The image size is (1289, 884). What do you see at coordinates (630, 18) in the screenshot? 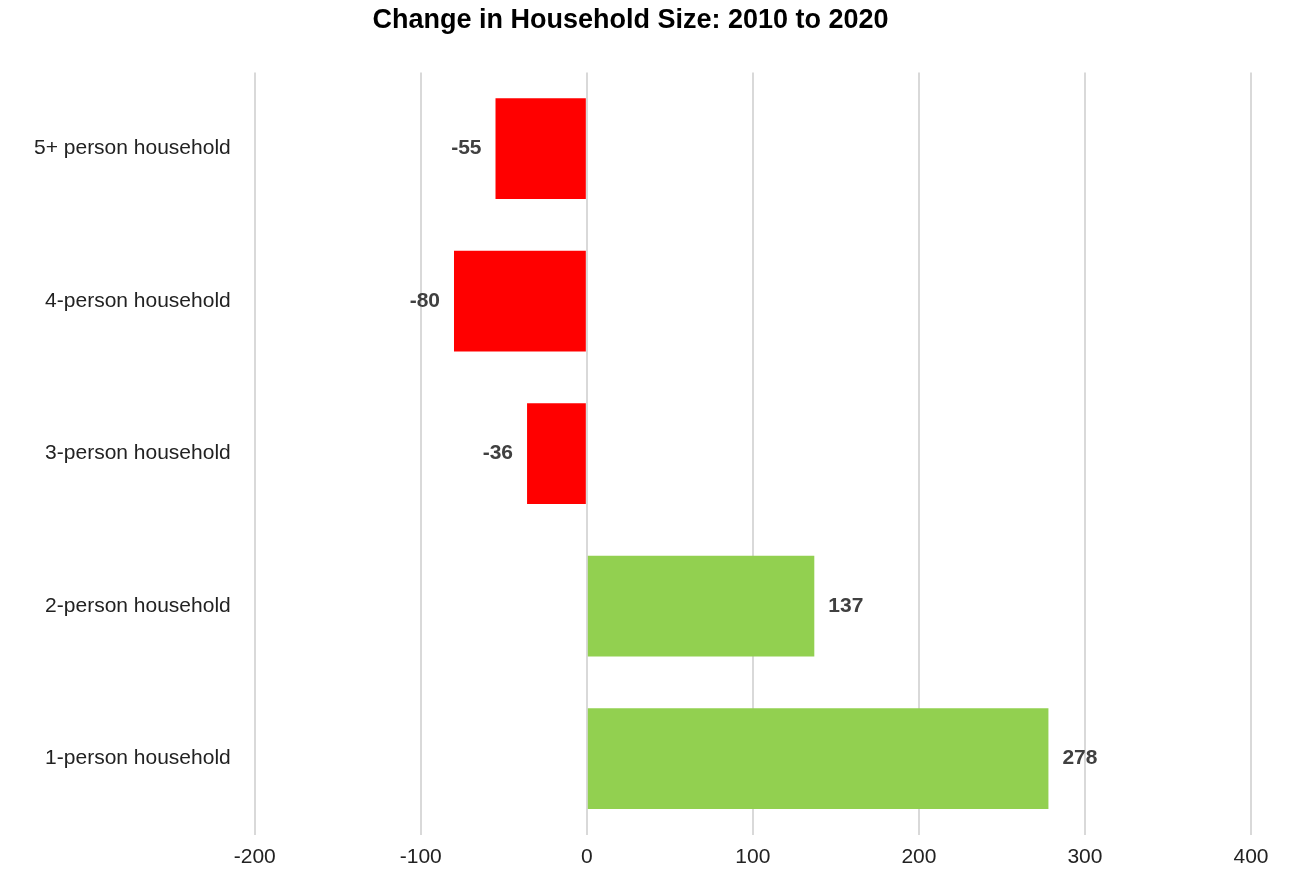
I see `chart-title: Change in Household Size: 2010 to 2020` at bounding box center [630, 18].